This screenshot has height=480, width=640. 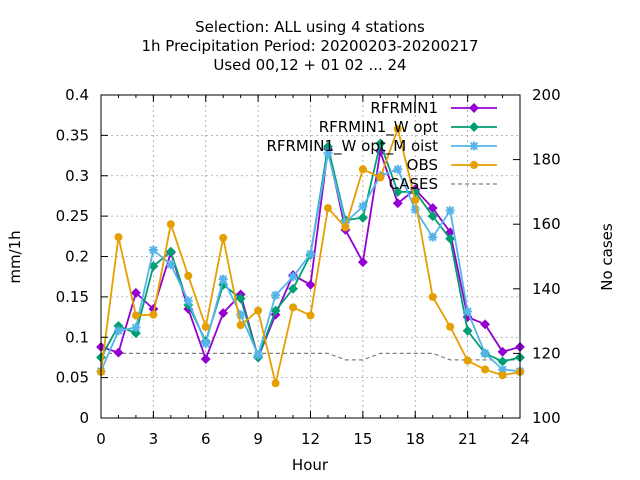 I want to click on y-tick-label: 0.25, so click(x=72, y=216).